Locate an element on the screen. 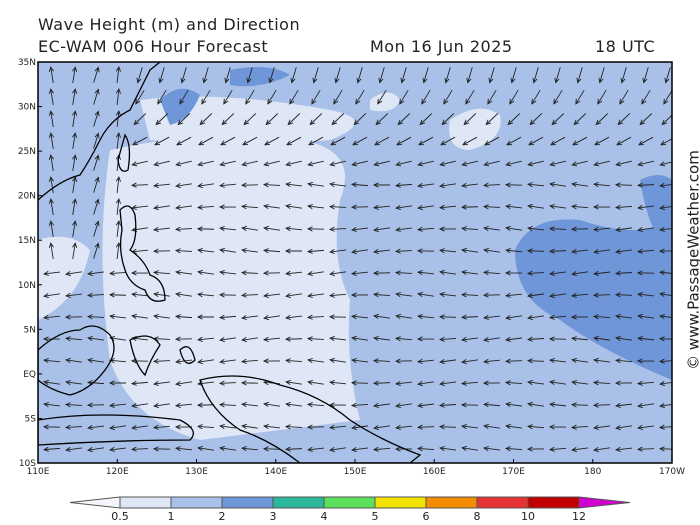 This screenshot has width=700, height=525. lat-label: 5N is located at coordinates (30, 330).